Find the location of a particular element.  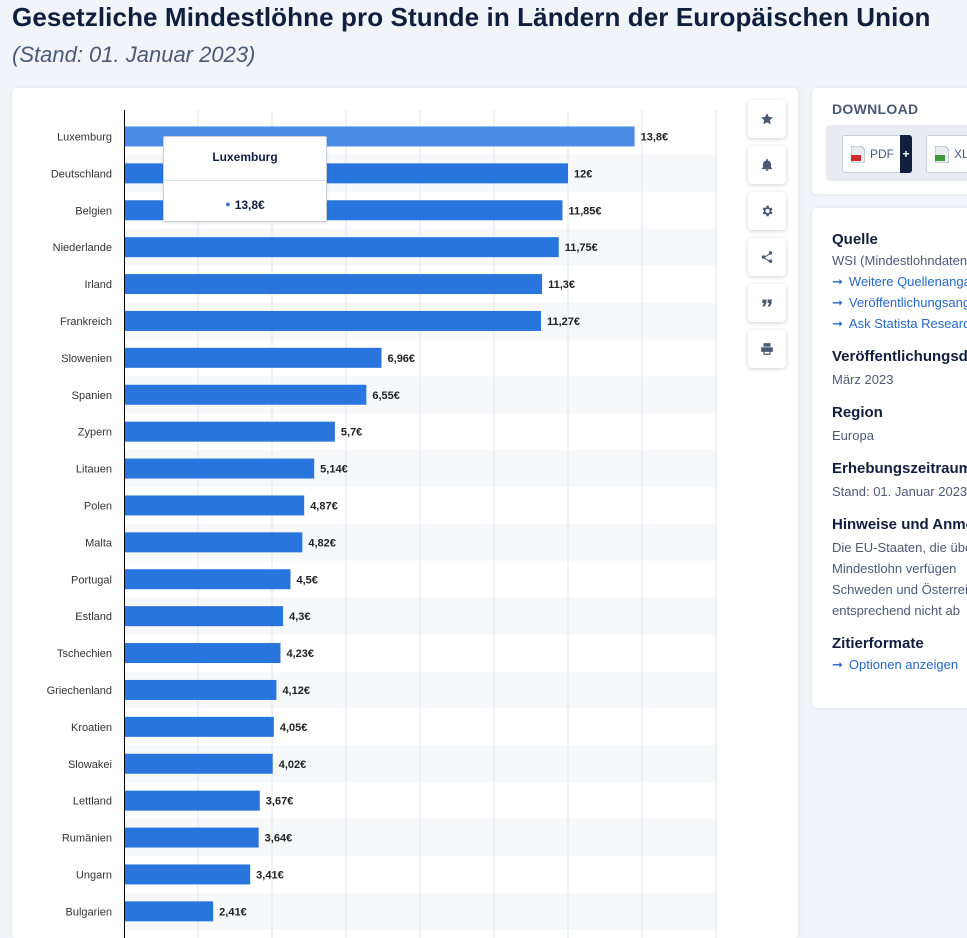

cite-options-link: ➞ Optionen anzeigen is located at coordinates (899, 664).